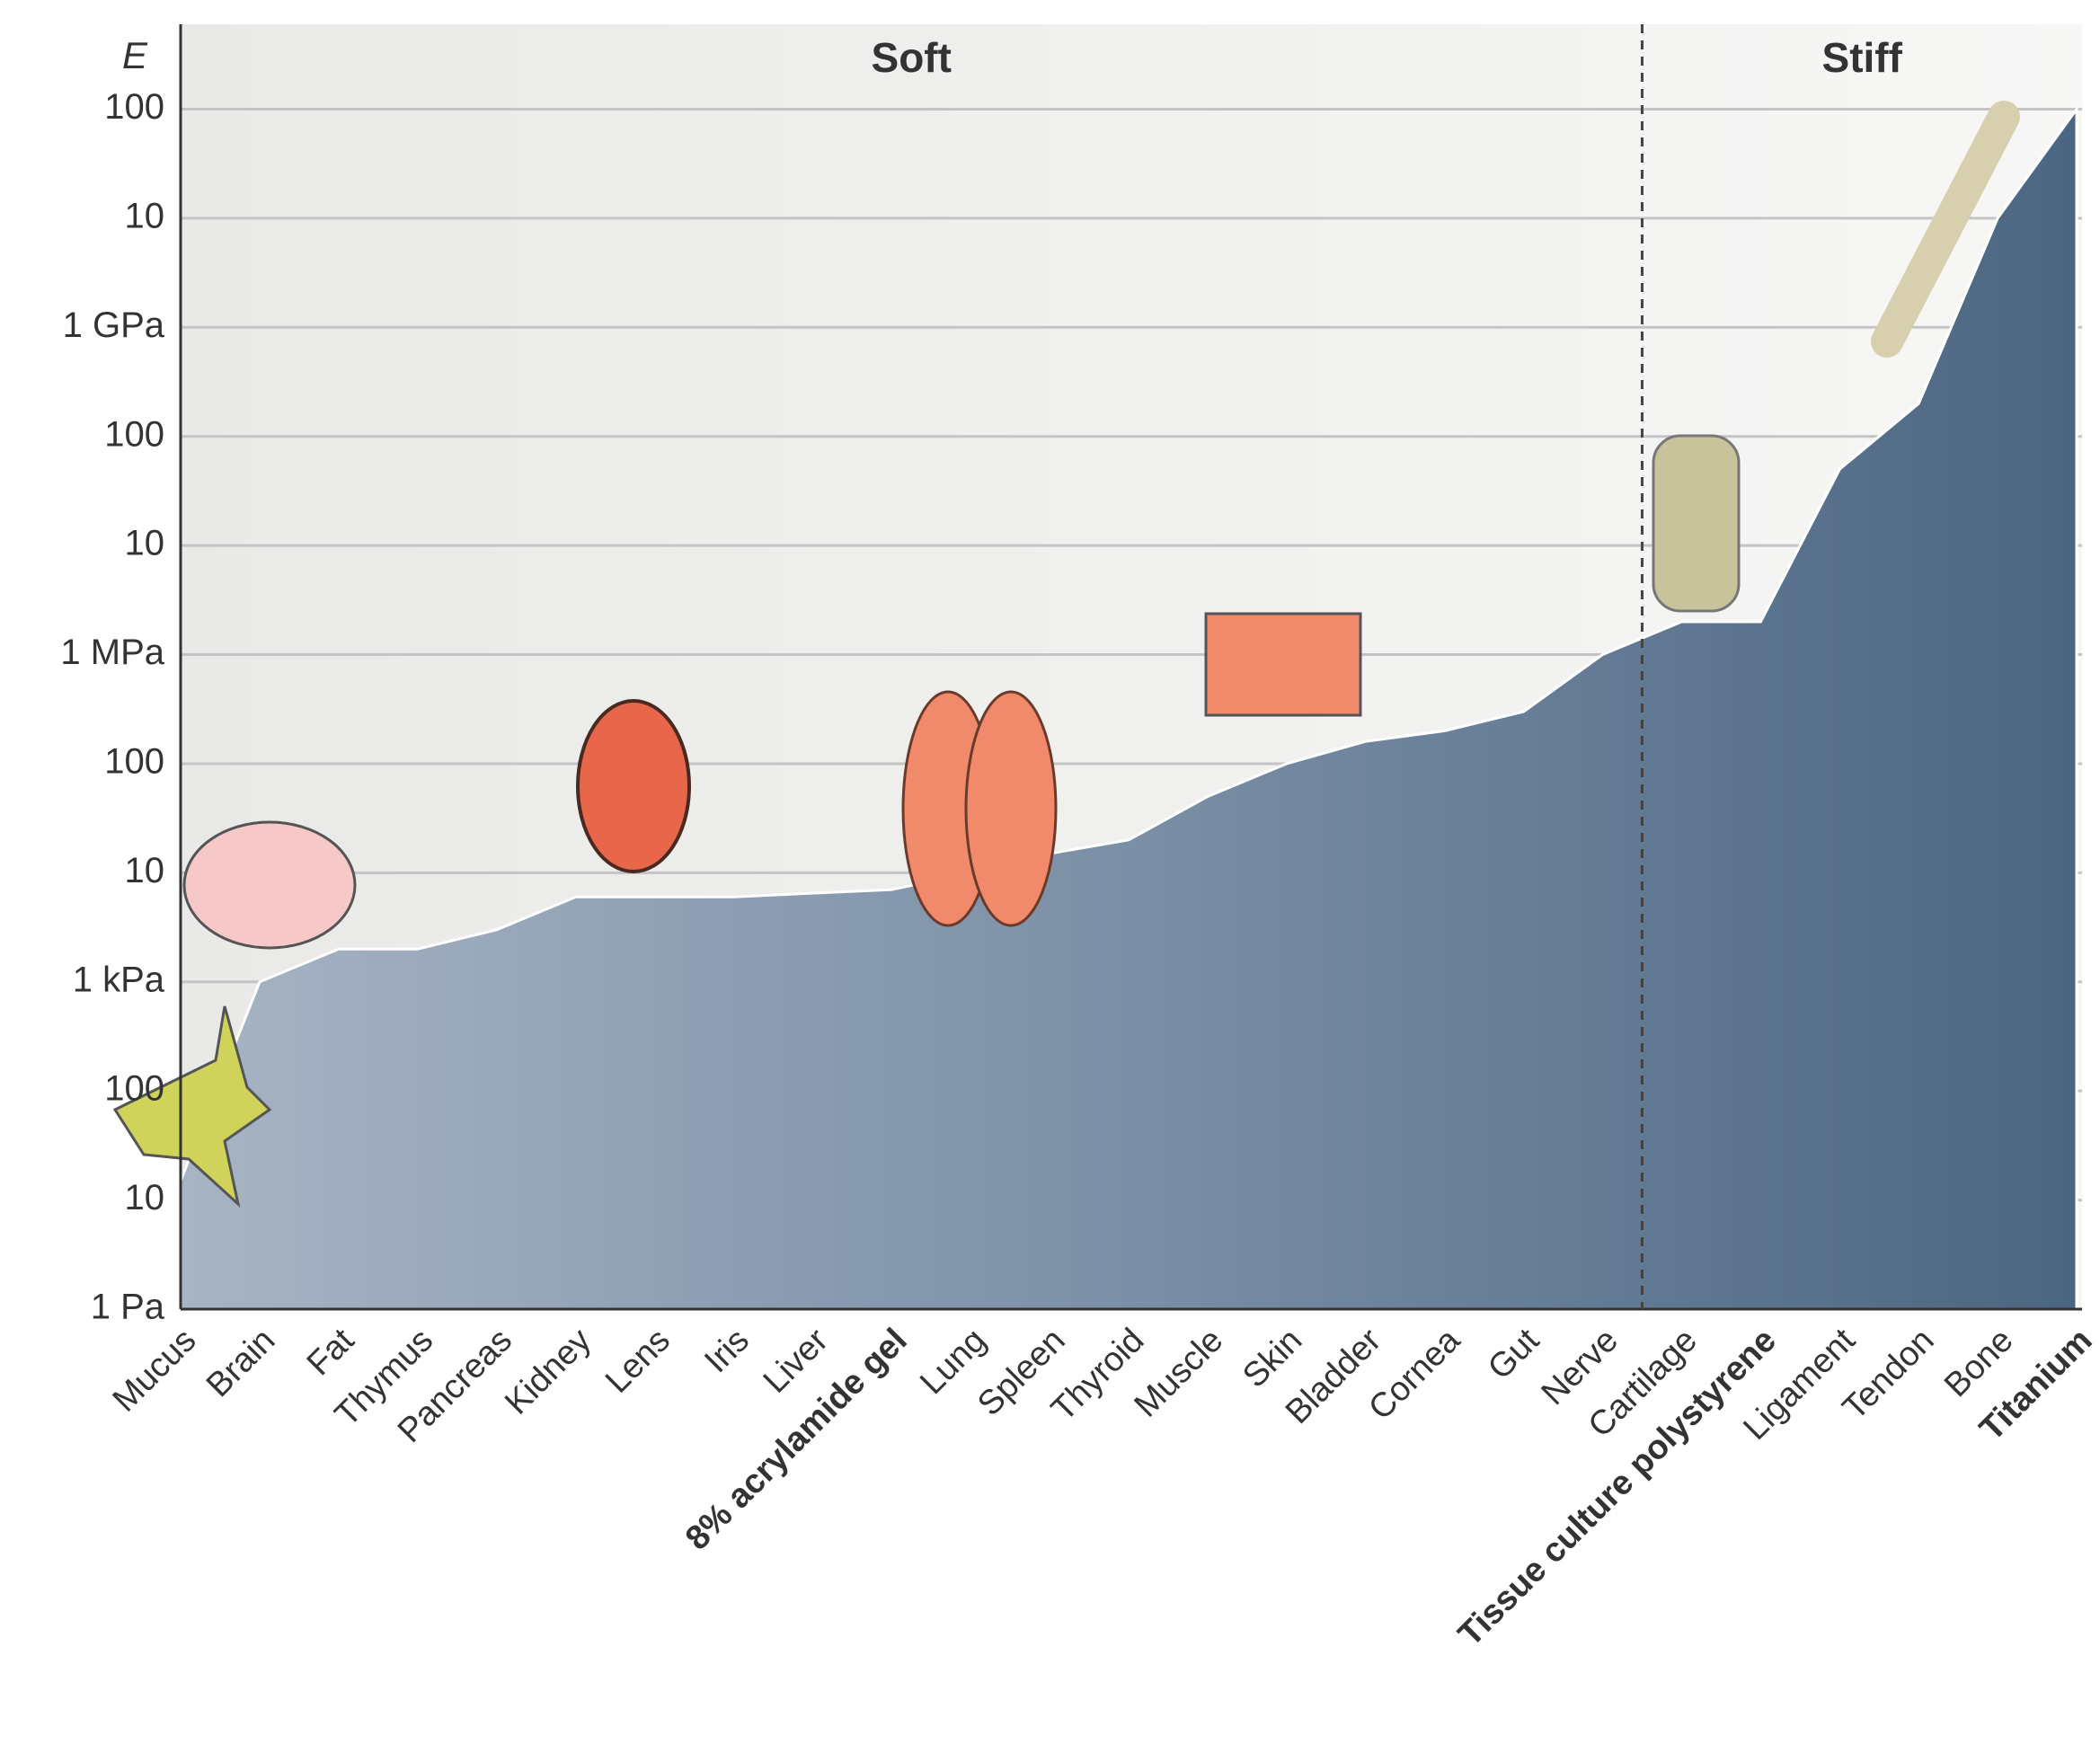 This screenshot has height=1744, width=2100. Describe the element at coordinates (331, 1352) in the screenshot. I see `x-tick-label: Fat` at that location.